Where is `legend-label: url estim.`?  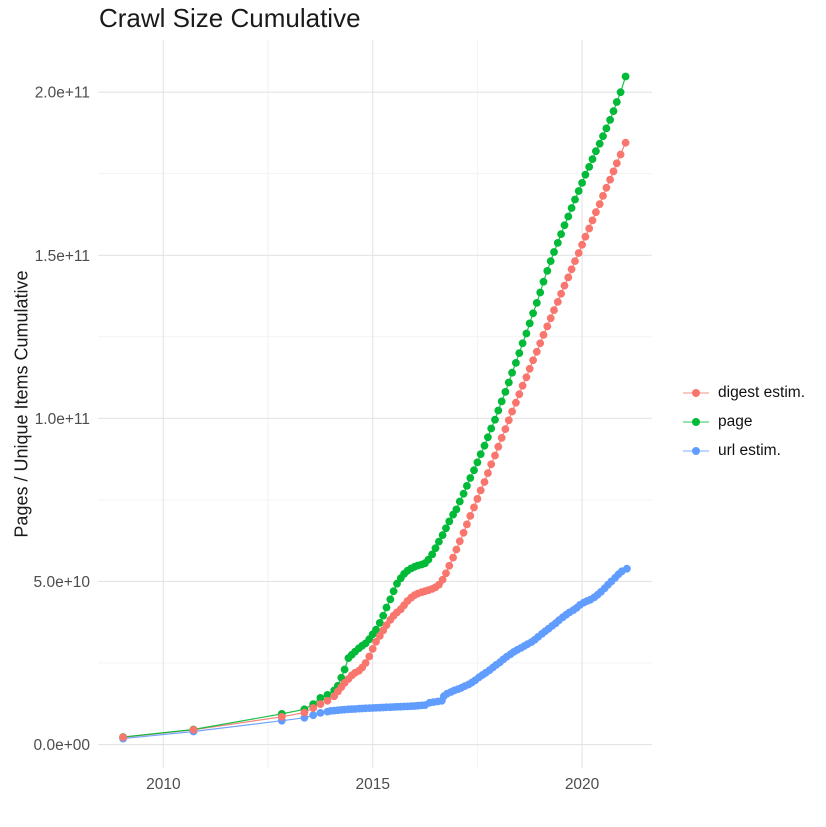
legend-label: url estim. is located at coordinates (749, 450).